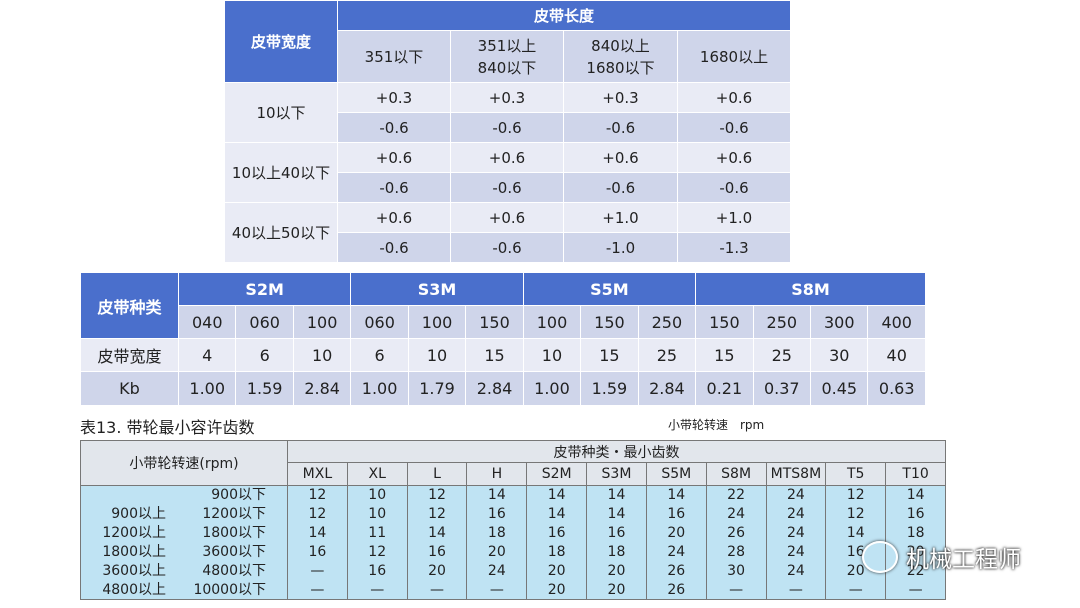 The image size is (1080, 608). I want to click on row: 10以下 +0.3 +0.3 +0.3 +0.6, so click(508, 112).